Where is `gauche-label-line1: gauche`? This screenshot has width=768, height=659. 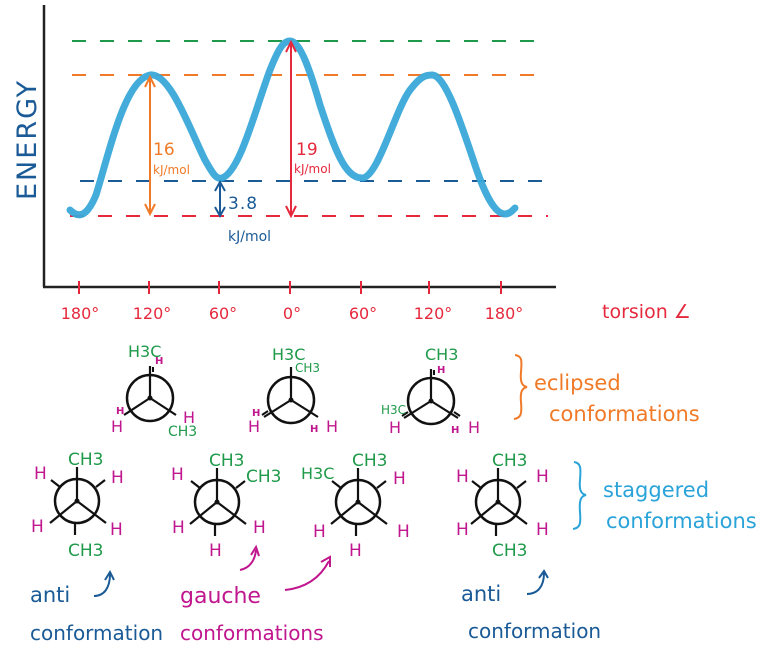
gauche-label-line1: gauche is located at coordinates (220, 596).